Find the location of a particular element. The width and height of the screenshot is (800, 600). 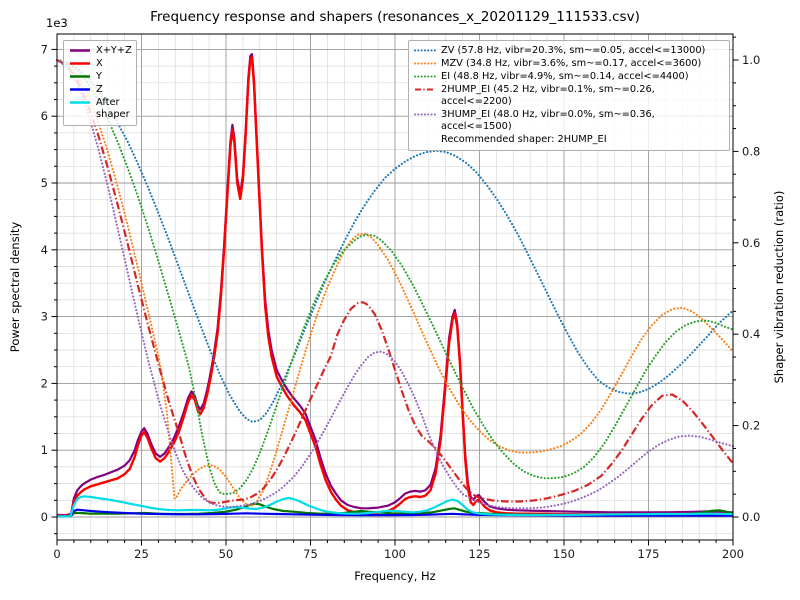

x-tick-label: 75 is located at coordinates (310, 554).